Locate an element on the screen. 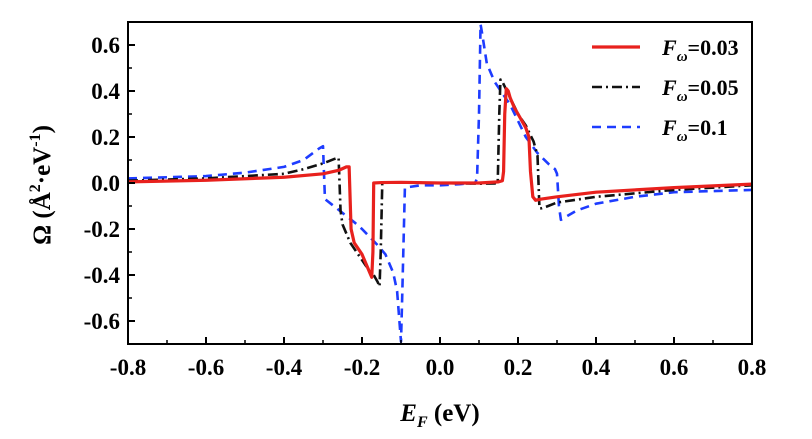  x-tick-label: 0.8 is located at coordinates (752, 367).